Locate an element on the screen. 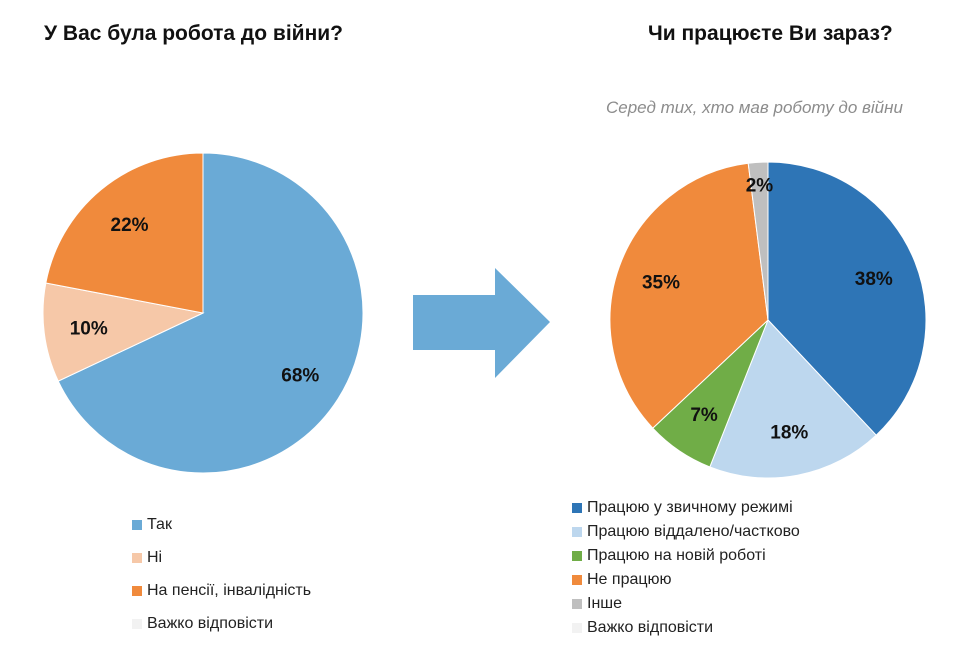  legend-item: Ні is located at coordinates (221, 557).